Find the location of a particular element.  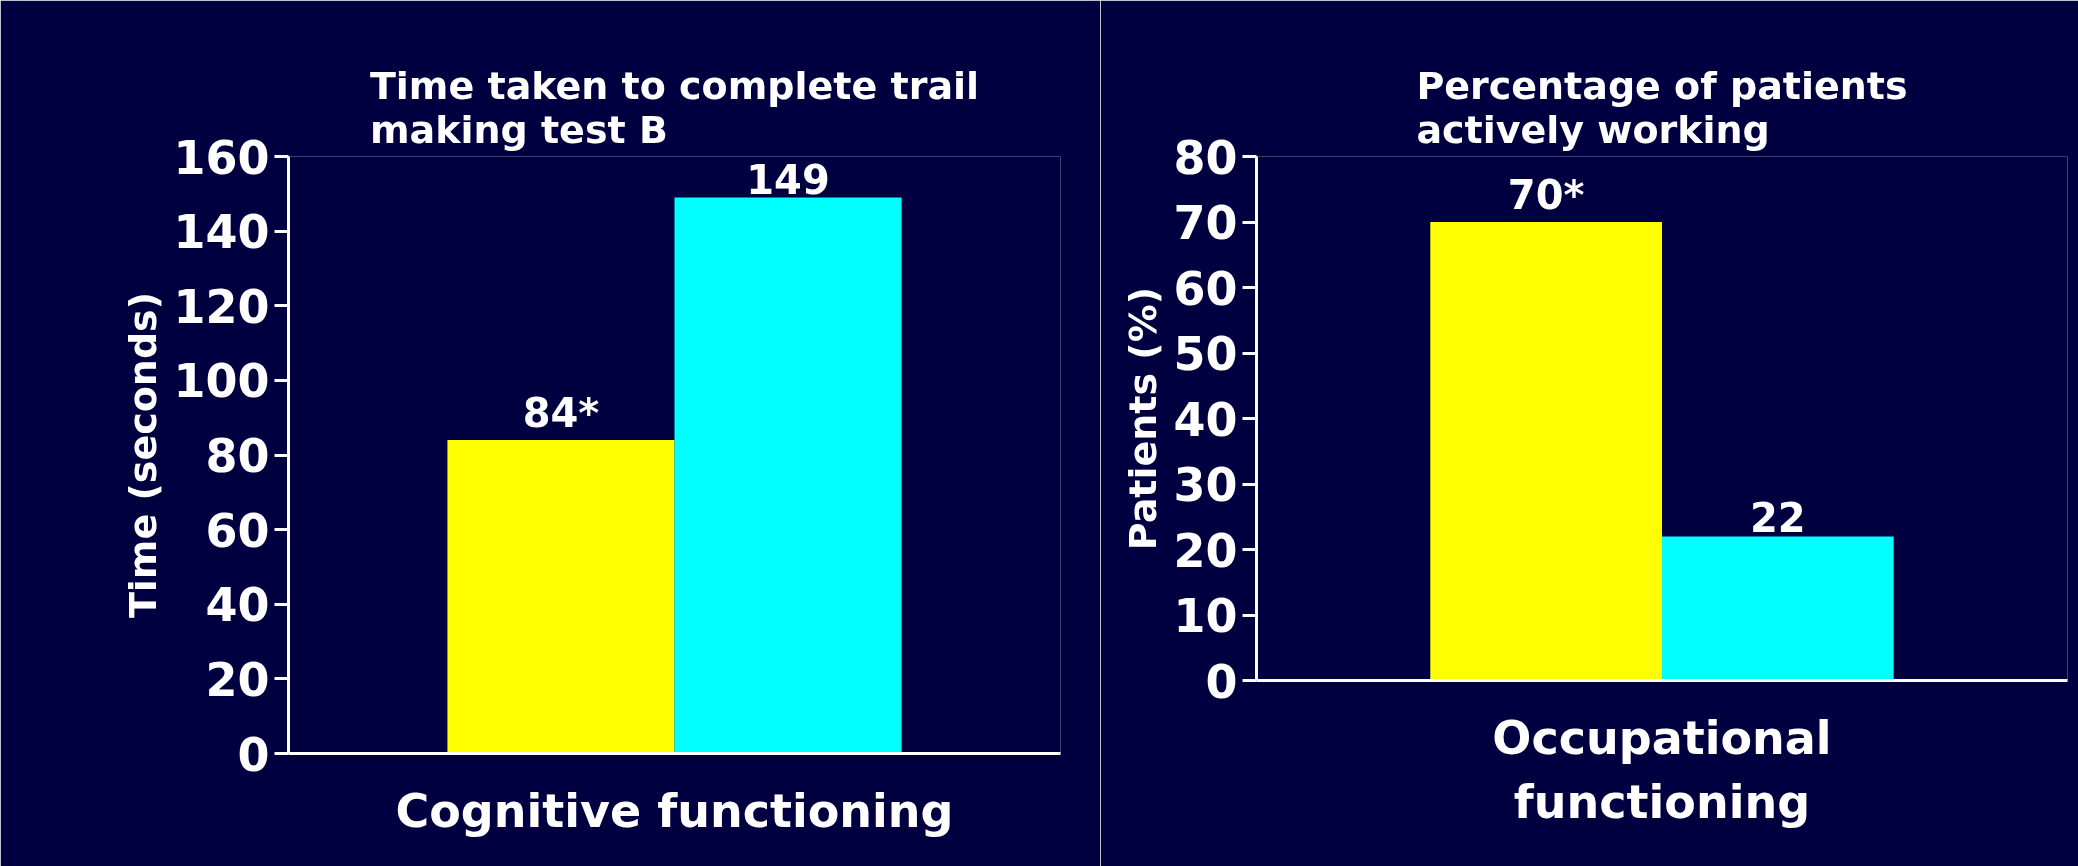

y-axis-title: Patients (%) is located at coordinates (1143, 418).